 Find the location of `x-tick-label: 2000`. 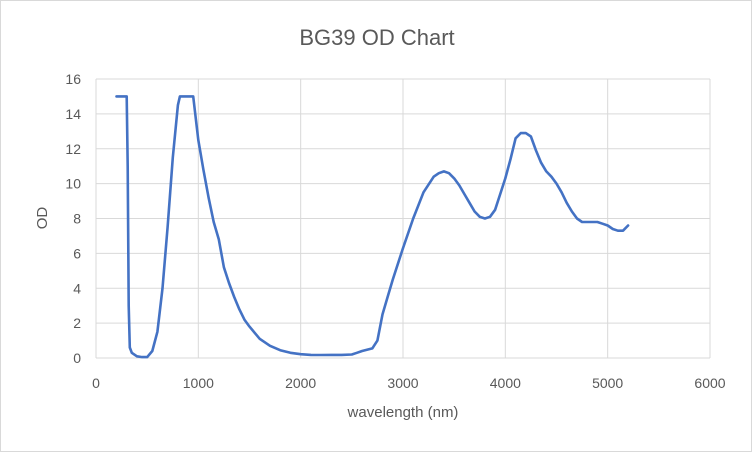

x-tick-label: 2000 is located at coordinates (300, 383).